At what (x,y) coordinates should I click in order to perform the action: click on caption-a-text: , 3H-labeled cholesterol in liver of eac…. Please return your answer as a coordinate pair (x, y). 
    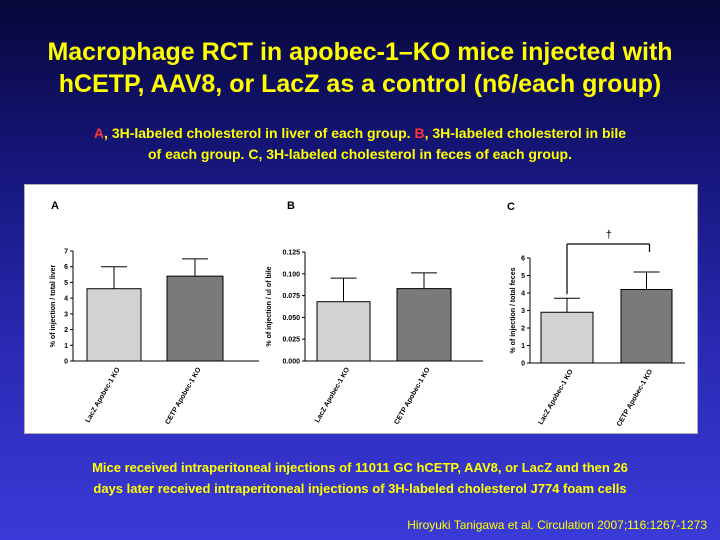
    Looking at the image, I should click on (259, 133).